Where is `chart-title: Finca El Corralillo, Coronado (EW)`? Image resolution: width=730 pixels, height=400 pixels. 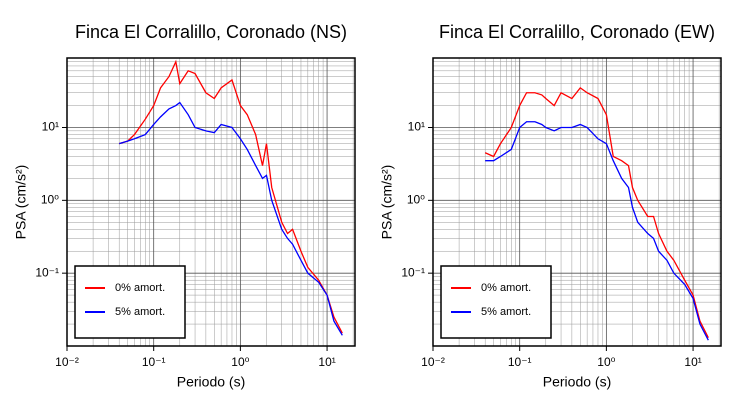 chart-title: Finca El Corralillo, Coronado (EW) is located at coordinates (577, 32).